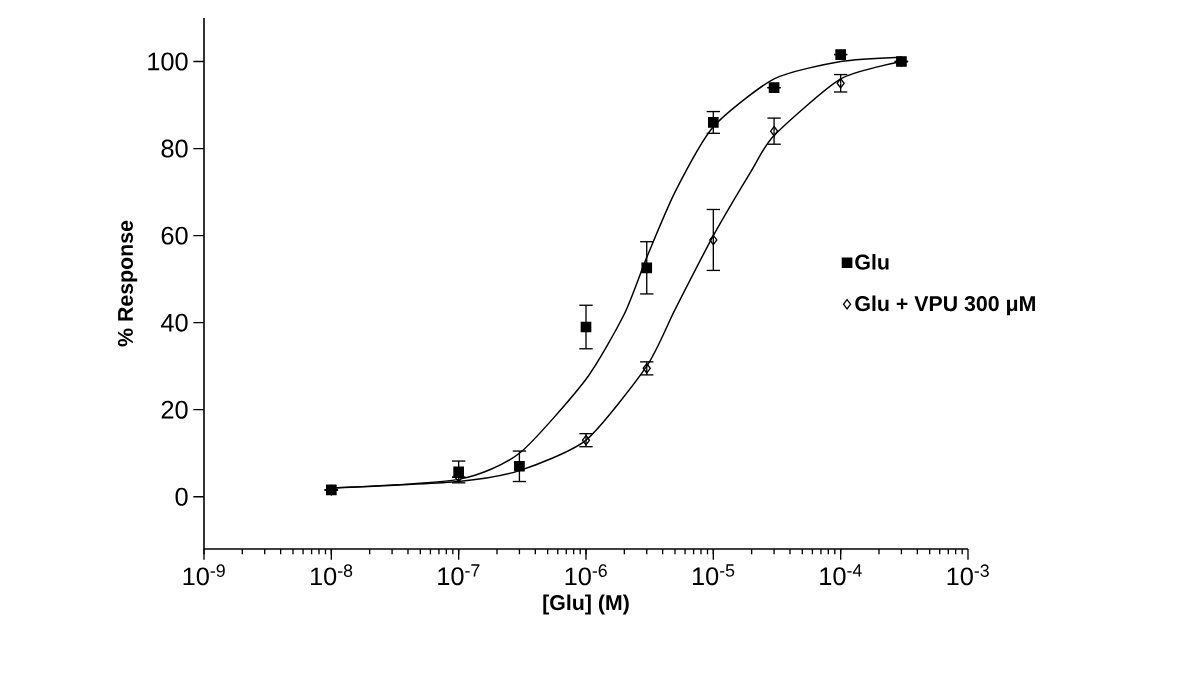  I want to click on x-tick-label: 10$^{-9}$, so click(204, 575).